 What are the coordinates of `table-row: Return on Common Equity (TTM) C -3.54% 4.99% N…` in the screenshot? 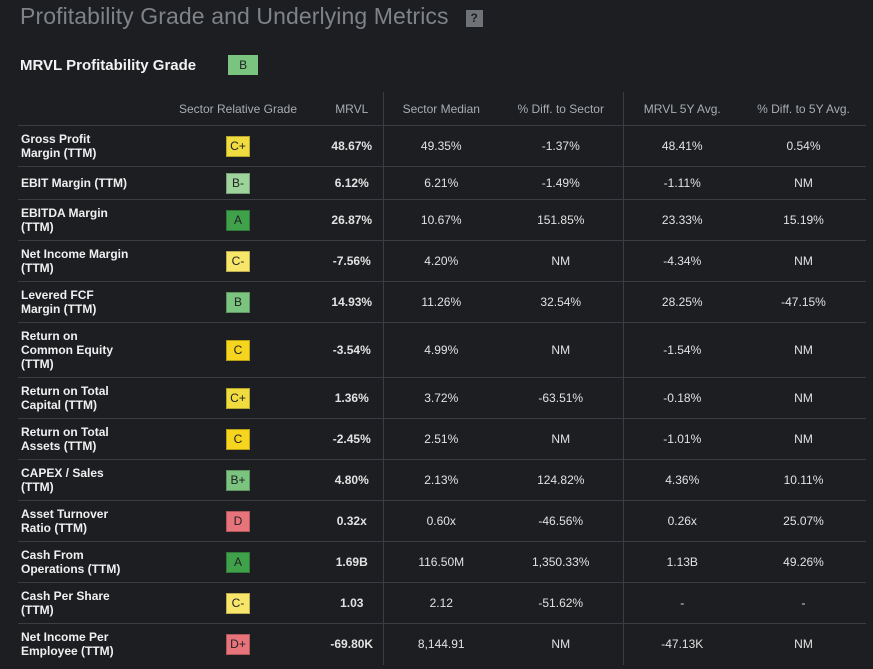 It's located at (442, 350).